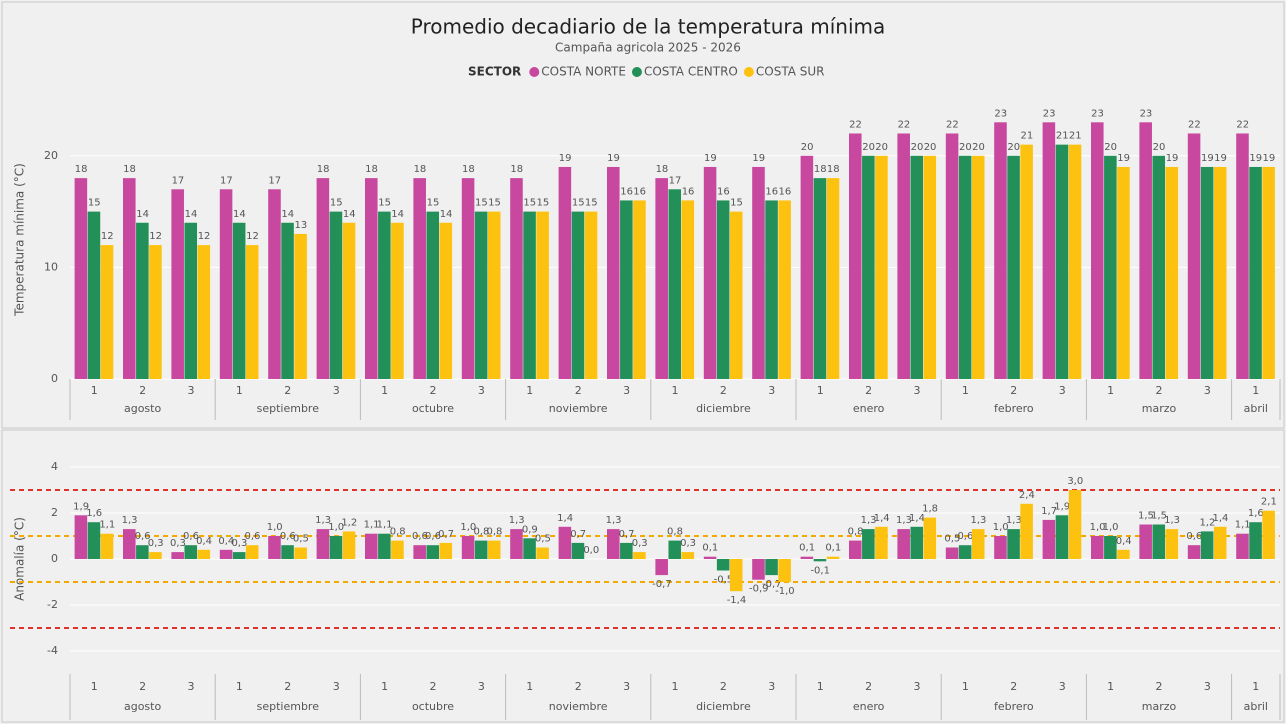 The image size is (1286, 724). I want to click on legend-label: COSTA CENTRO, so click(691, 72).